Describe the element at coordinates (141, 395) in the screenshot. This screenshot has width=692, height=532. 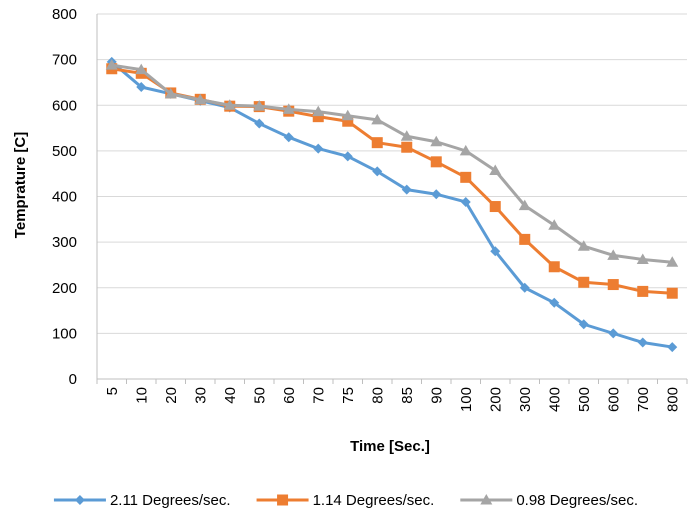
I see `x-tick-label: 10` at that location.